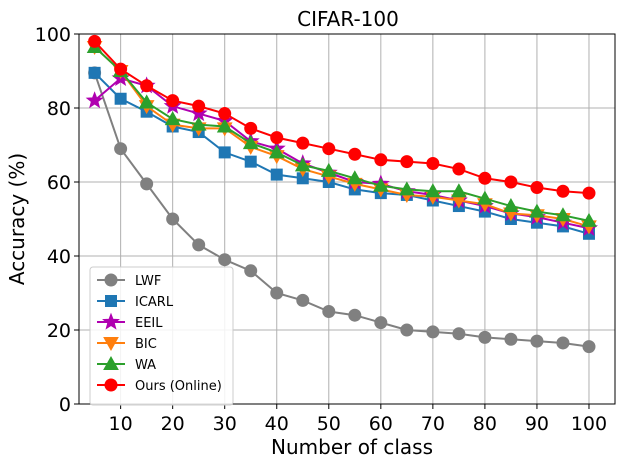 Image resolution: width=622 pixels, height=461 pixels. I want to click on y-axis-label: Accuracy (%), so click(17, 219).